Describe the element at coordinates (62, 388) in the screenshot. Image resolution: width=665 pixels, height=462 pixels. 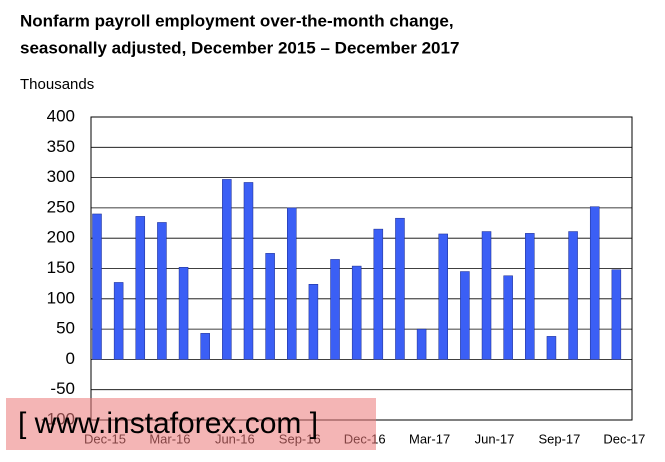
I see `y-tick-label: -50` at that location.